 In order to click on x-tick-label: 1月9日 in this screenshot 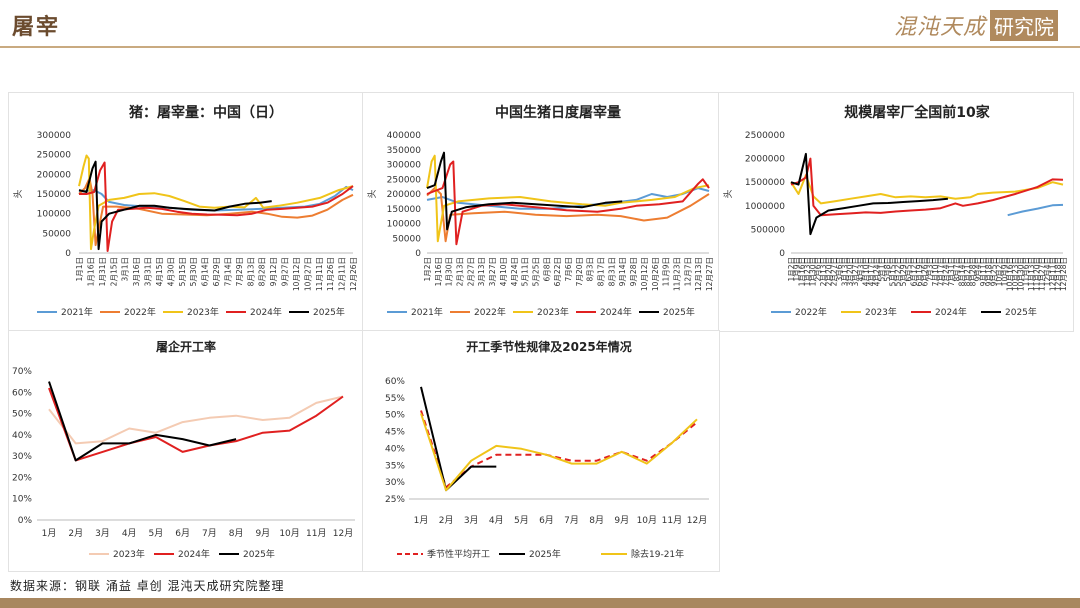, I will do `click(796, 269)`.